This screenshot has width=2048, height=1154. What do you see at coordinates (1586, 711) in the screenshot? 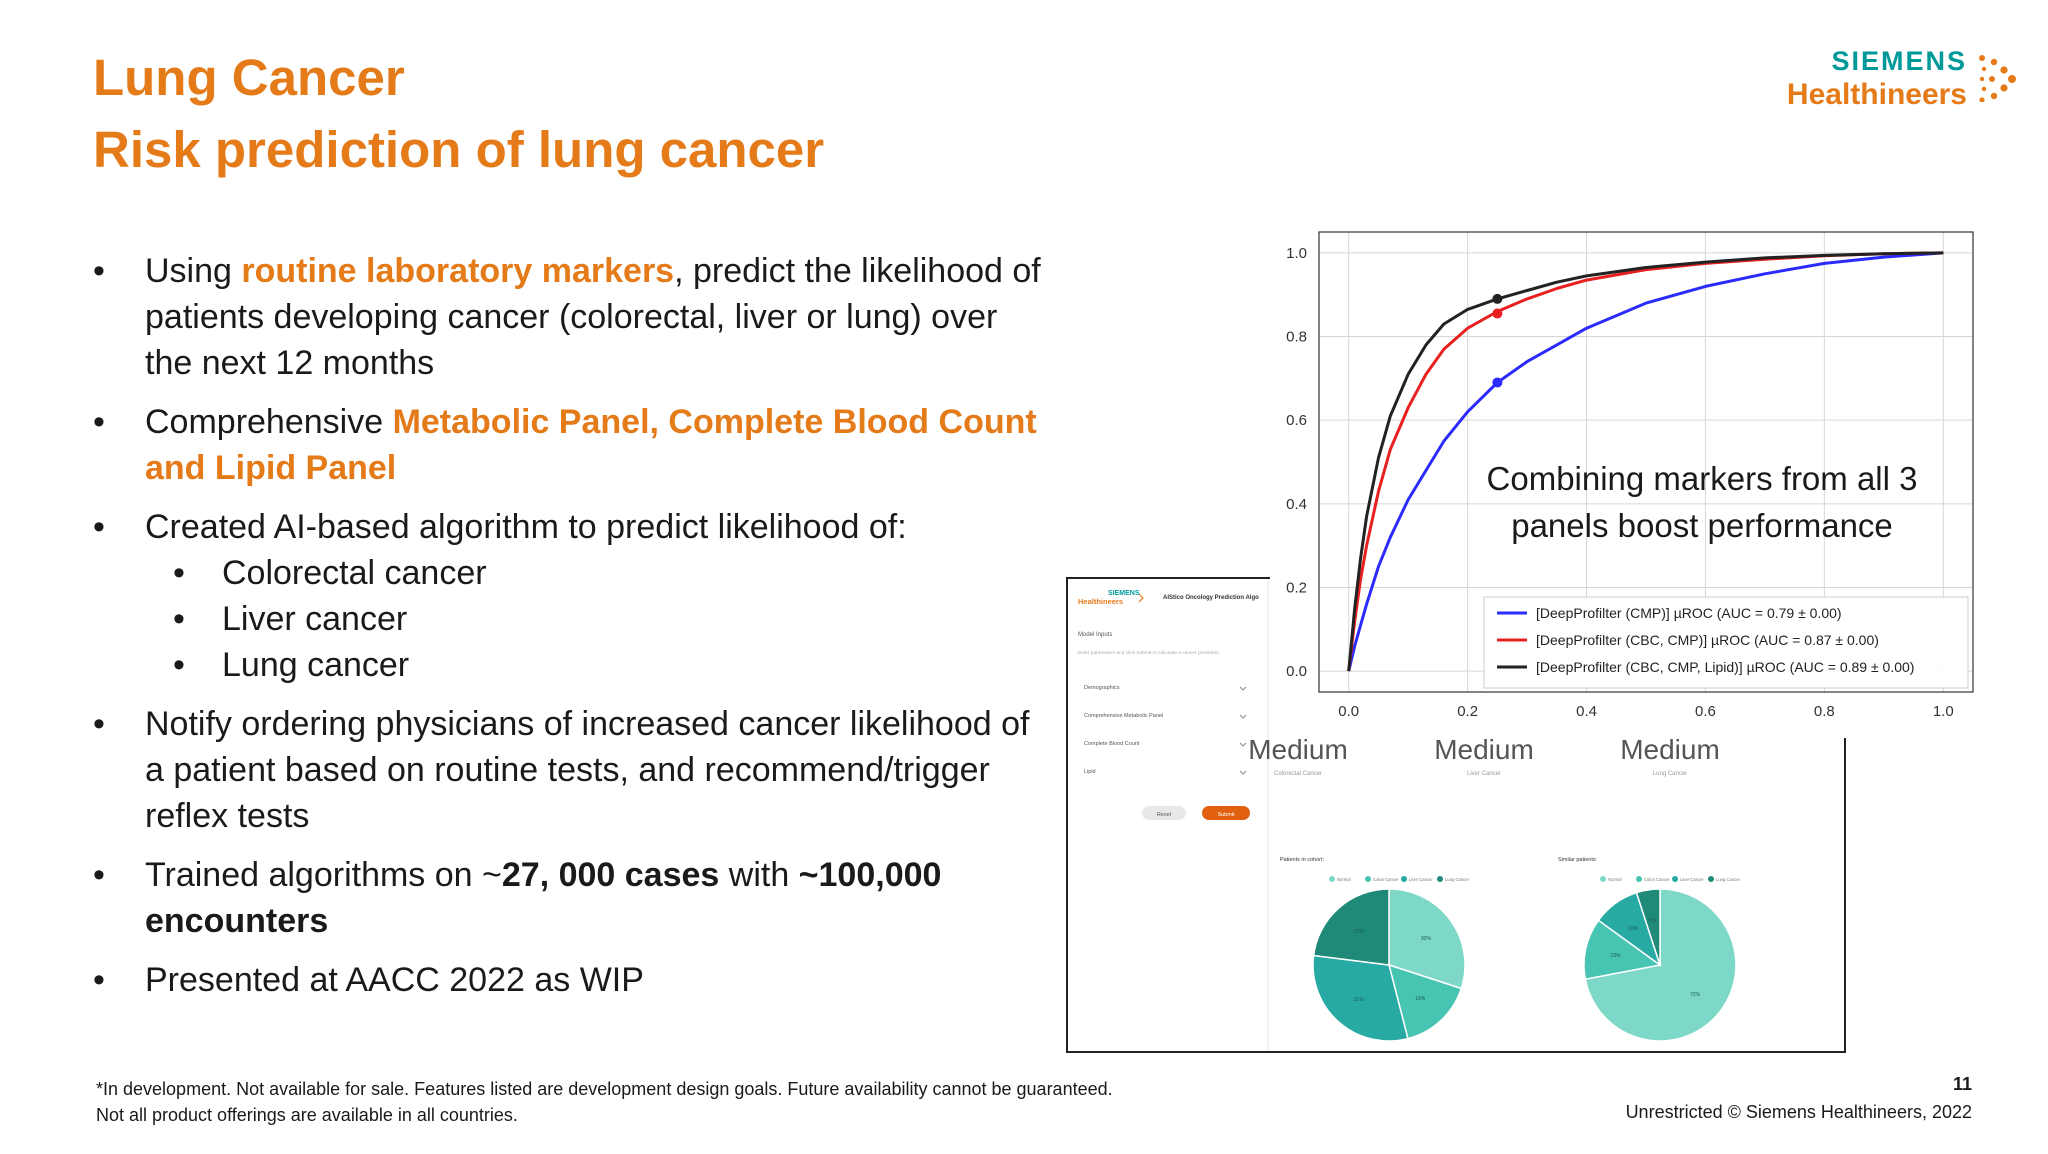
I see `x-tick-label: 0.4` at bounding box center [1586, 711].